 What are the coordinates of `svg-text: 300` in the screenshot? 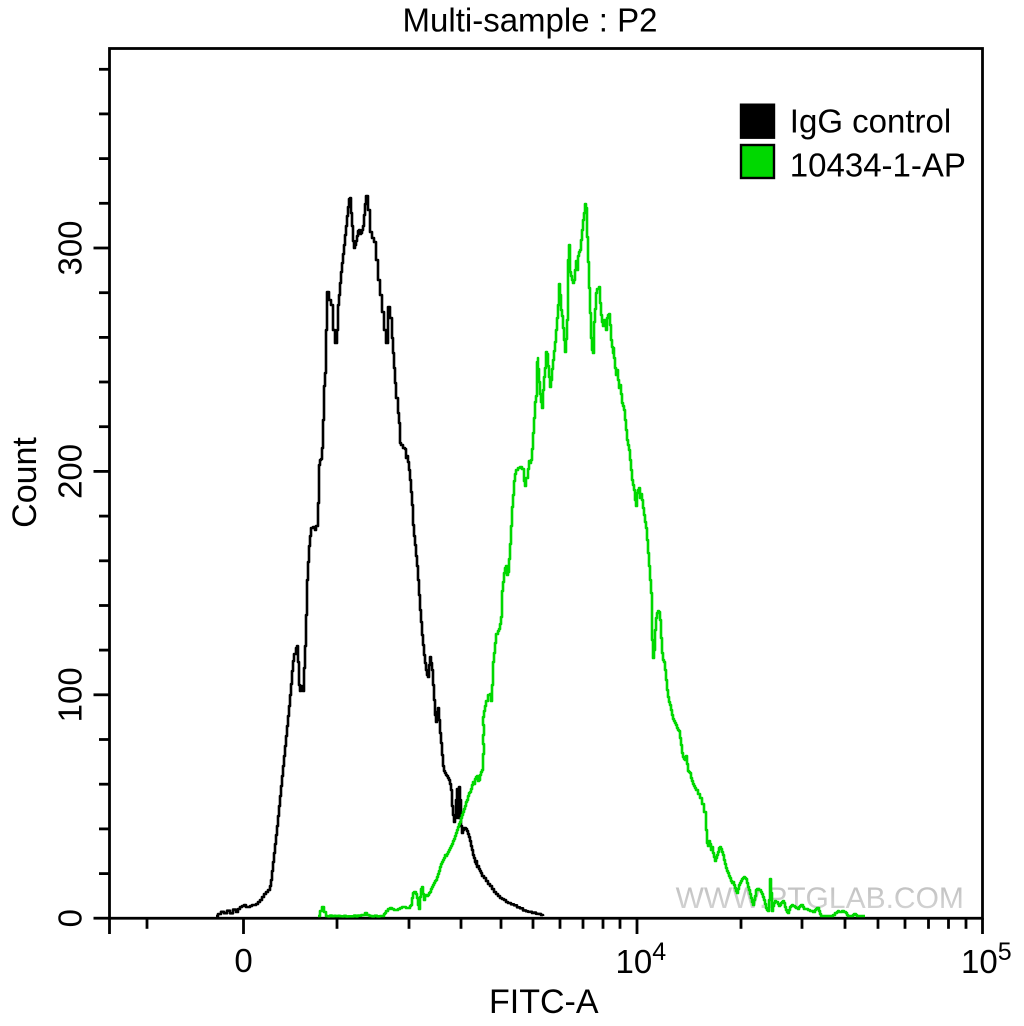 It's located at (70, 247).